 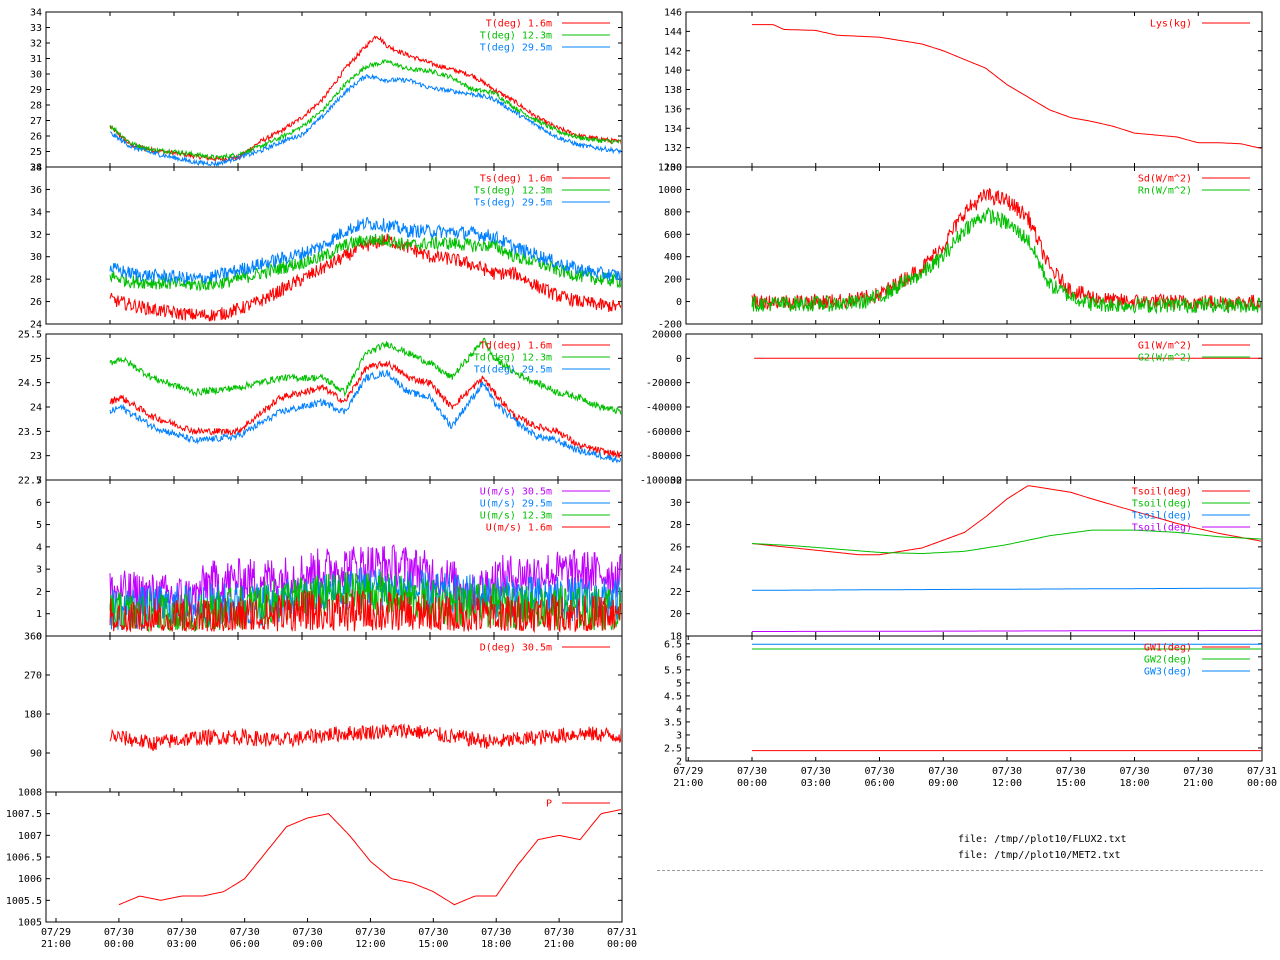 What do you see at coordinates (673, 644) in the screenshot?
I see `y-tick-label: 6.5` at bounding box center [673, 644].